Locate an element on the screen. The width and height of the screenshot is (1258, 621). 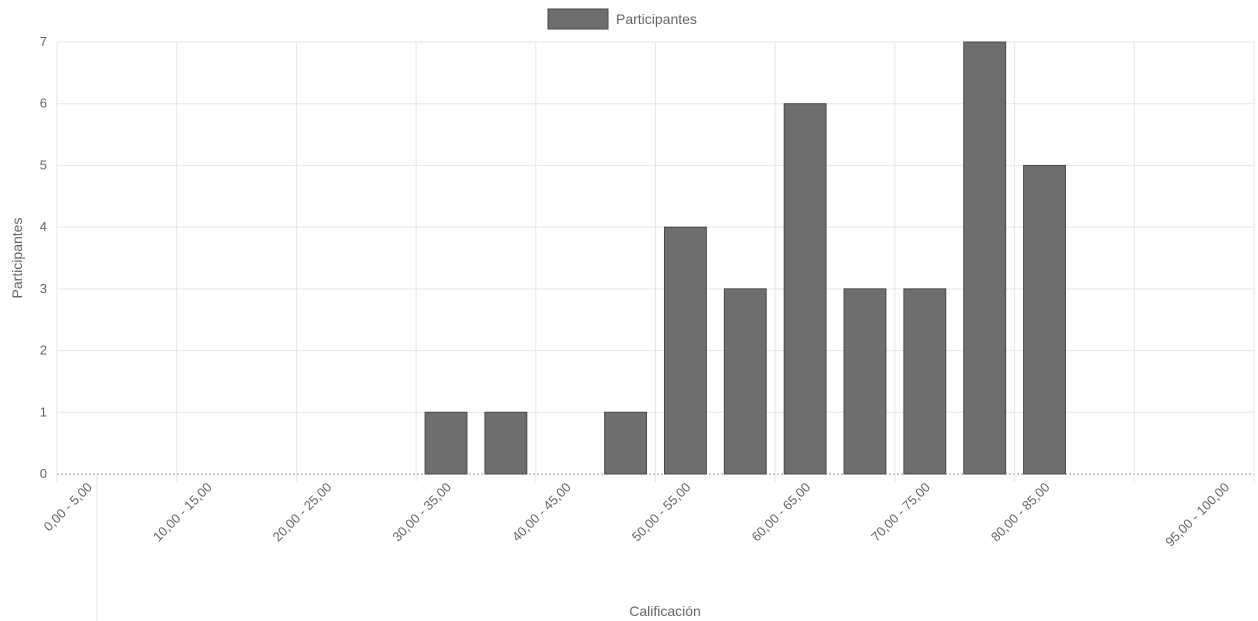
y-tick-label: 0 is located at coordinates (43, 473).